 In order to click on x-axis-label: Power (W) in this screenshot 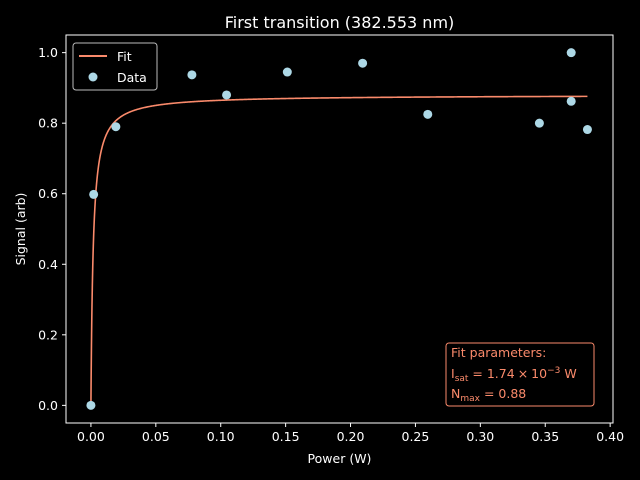, I will do `click(340, 458)`.